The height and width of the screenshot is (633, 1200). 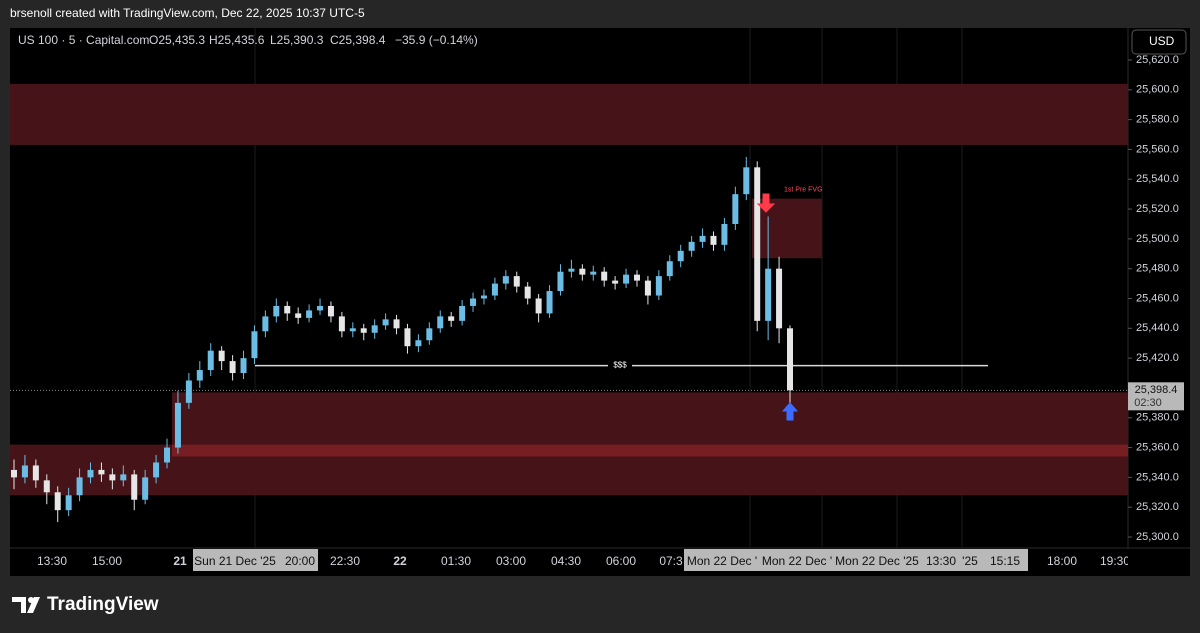 What do you see at coordinates (1157, 269) in the screenshot?
I see `y-tick-label: 25,480.0` at bounding box center [1157, 269].